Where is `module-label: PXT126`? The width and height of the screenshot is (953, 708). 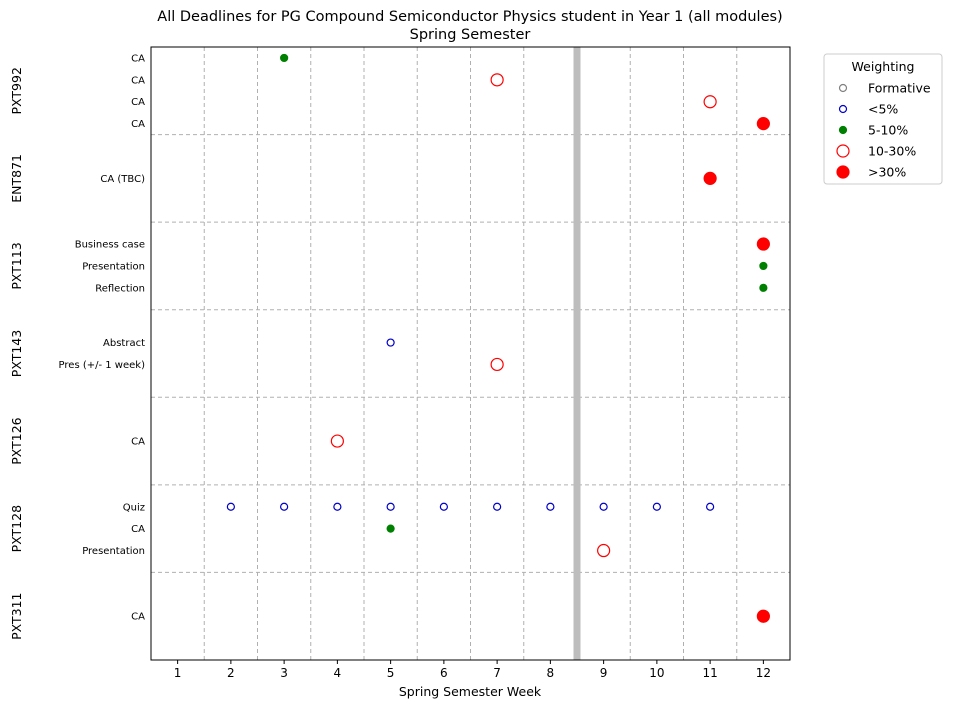 module-label: PXT126 is located at coordinates (16, 440).